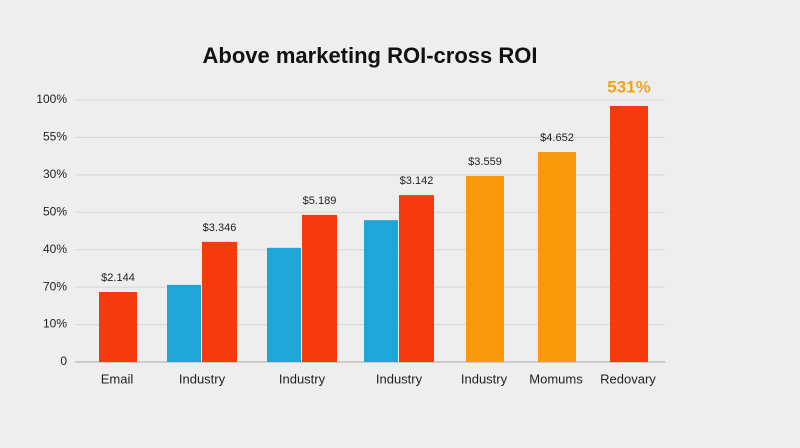 This screenshot has width=800, height=448. Describe the element at coordinates (485, 162) in the screenshot. I see `annotation: $3.559` at that location.